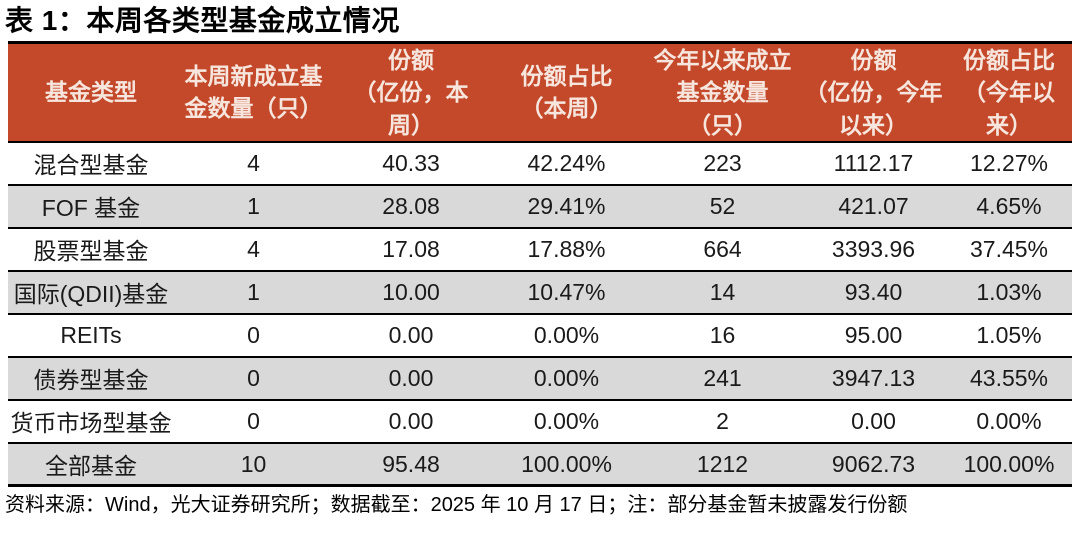  Describe the element at coordinates (91, 466) in the screenshot. I see `fund-type-cell: 全部基金` at that location.